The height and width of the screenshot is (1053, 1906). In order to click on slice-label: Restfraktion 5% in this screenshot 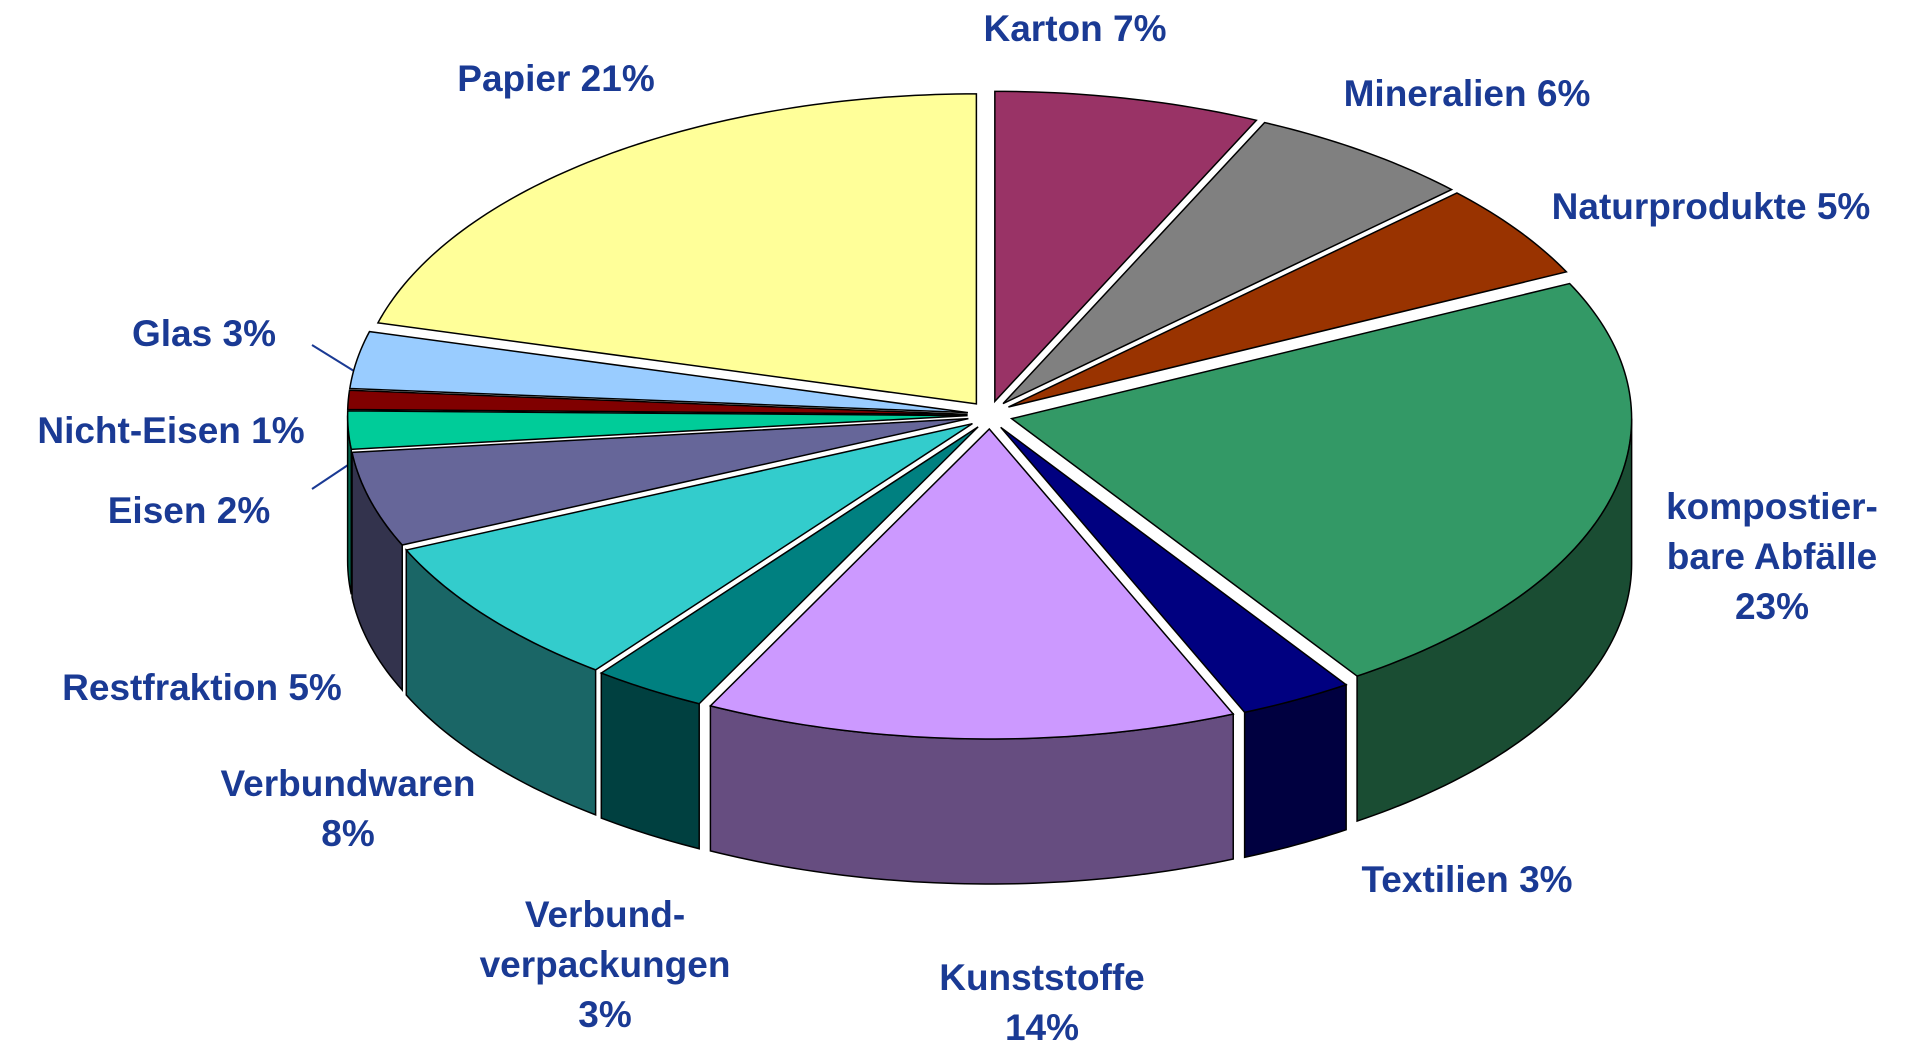, I will do `click(202, 688)`.